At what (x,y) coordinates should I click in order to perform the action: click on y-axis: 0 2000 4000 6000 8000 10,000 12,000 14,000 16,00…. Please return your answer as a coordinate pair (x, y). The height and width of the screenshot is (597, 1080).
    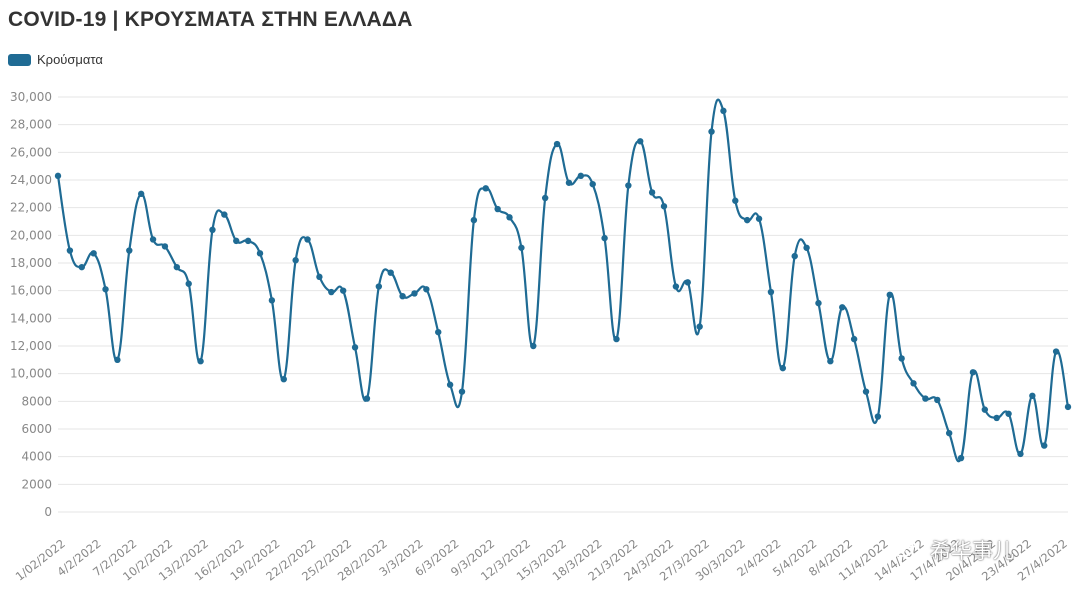
    Looking at the image, I should click on (31, 304).